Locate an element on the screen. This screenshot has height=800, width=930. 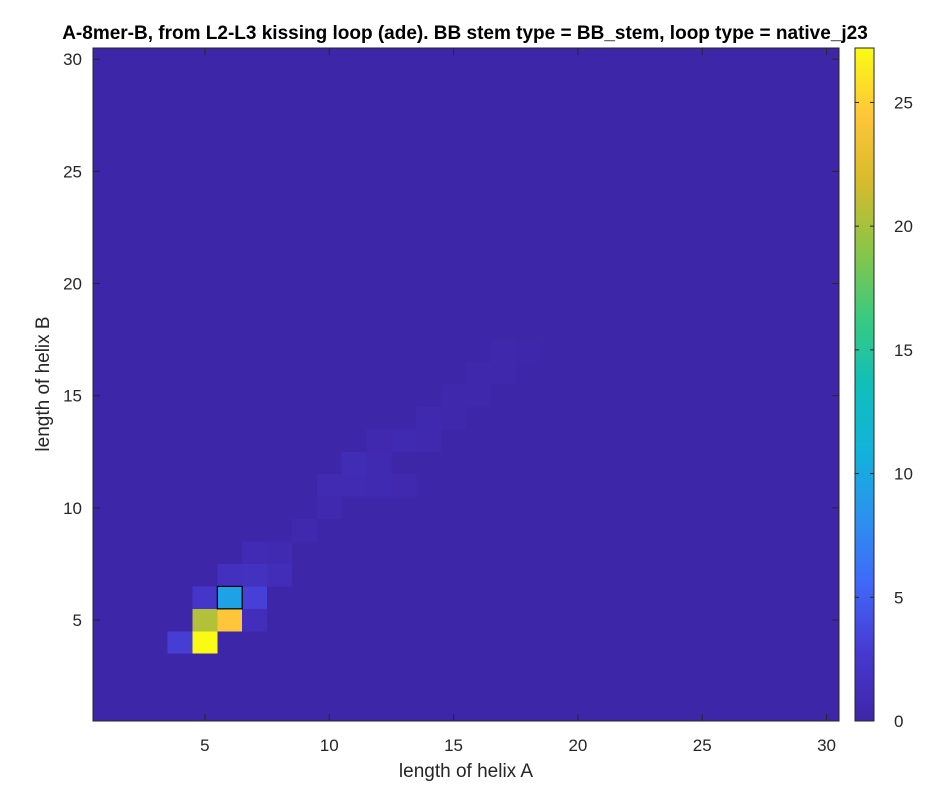
y-tick-label: 25 is located at coordinates (72, 171).